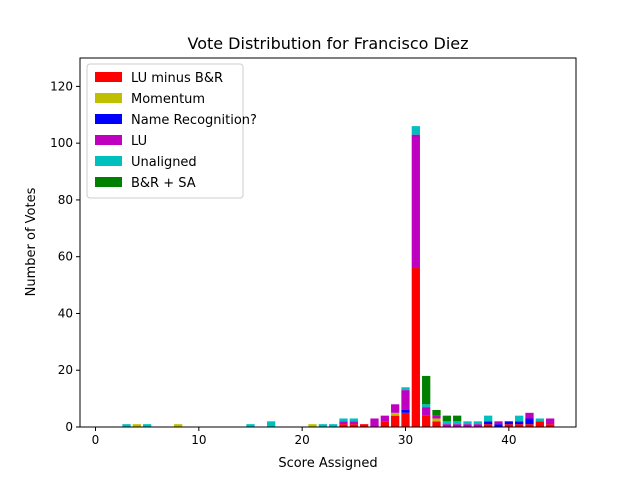 Image resolution: width=640 pixels, height=480 pixels. I want to click on y-tick-label-20: 20, so click(65, 370).